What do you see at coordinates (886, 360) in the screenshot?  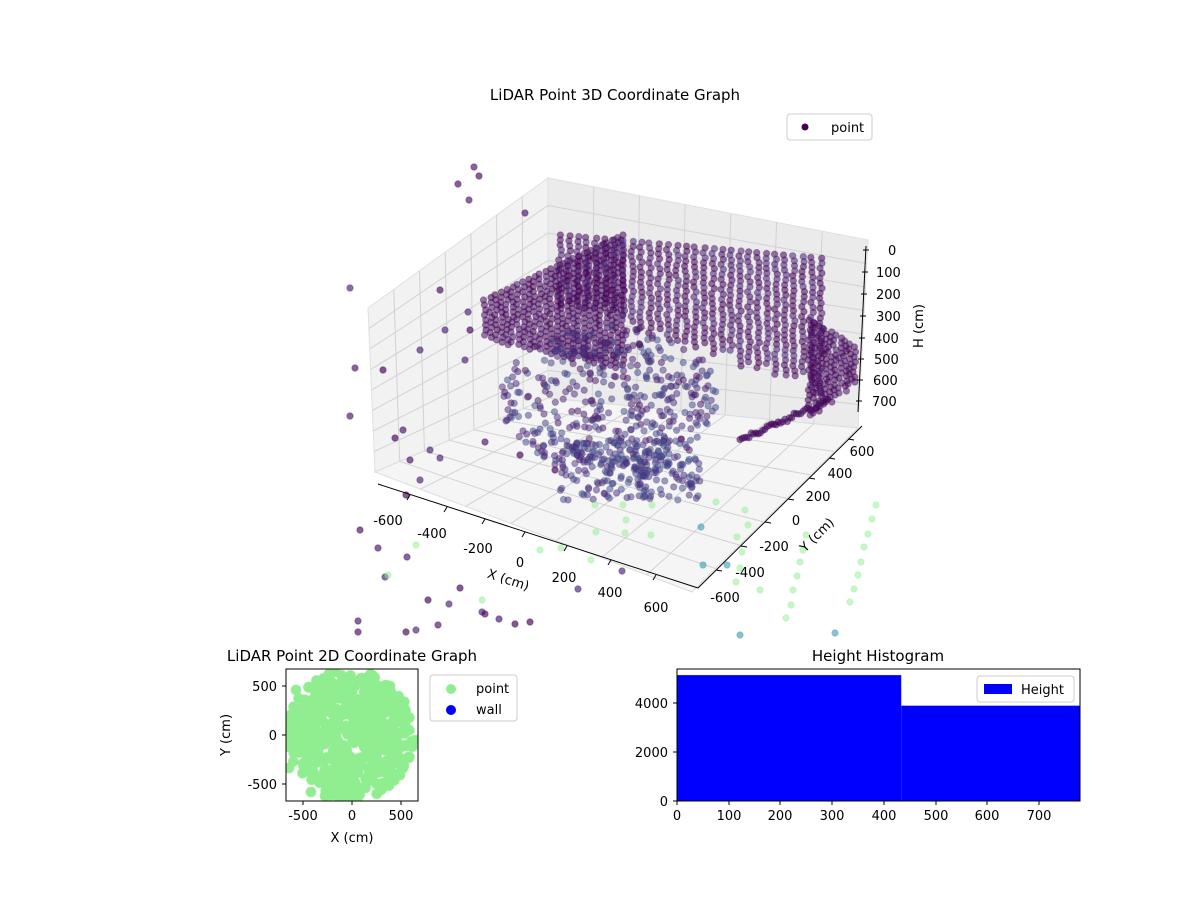 I see `z-tick-label: 500` at bounding box center [886, 360].